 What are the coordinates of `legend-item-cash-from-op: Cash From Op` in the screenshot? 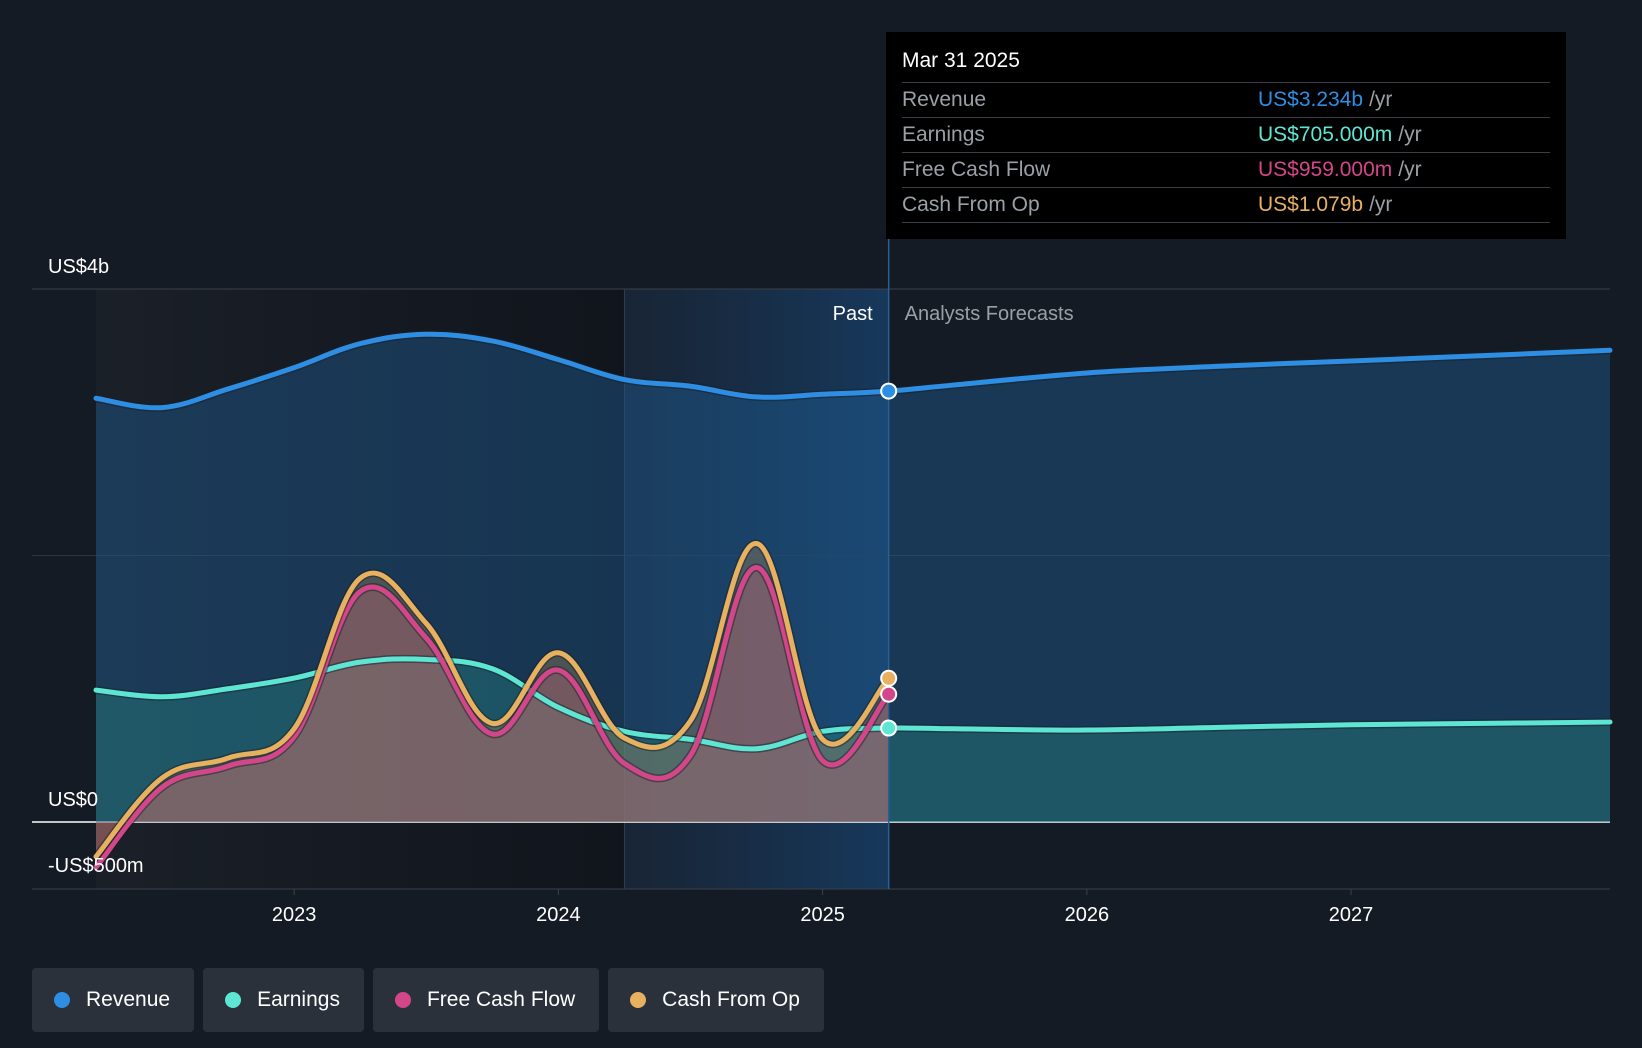 It's located at (716, 1000).